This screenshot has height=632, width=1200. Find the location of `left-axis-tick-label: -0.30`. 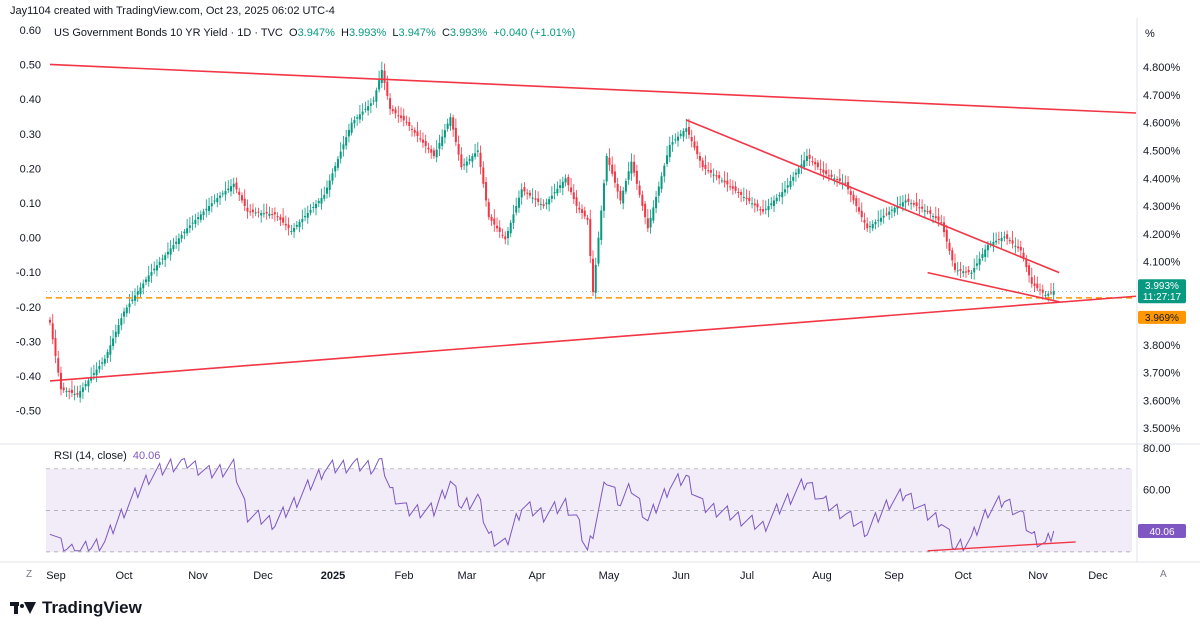

left-axis-tick-label: -0.30 is located at coordinates (28, 342).